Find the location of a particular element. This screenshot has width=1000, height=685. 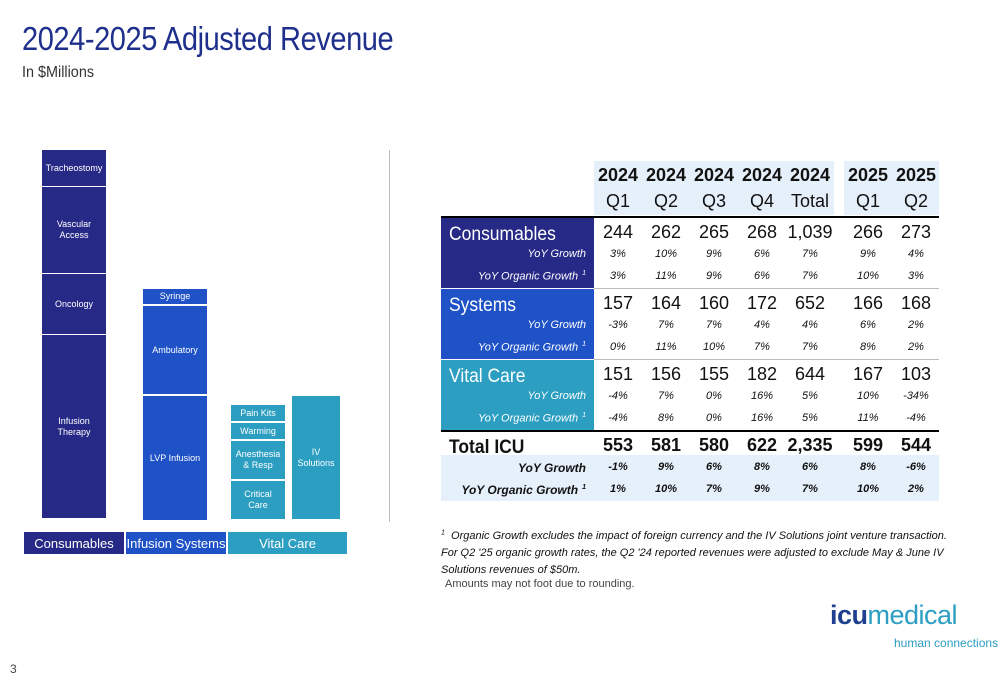

revenue-cell: 172 is located at coordinates (762, 303).